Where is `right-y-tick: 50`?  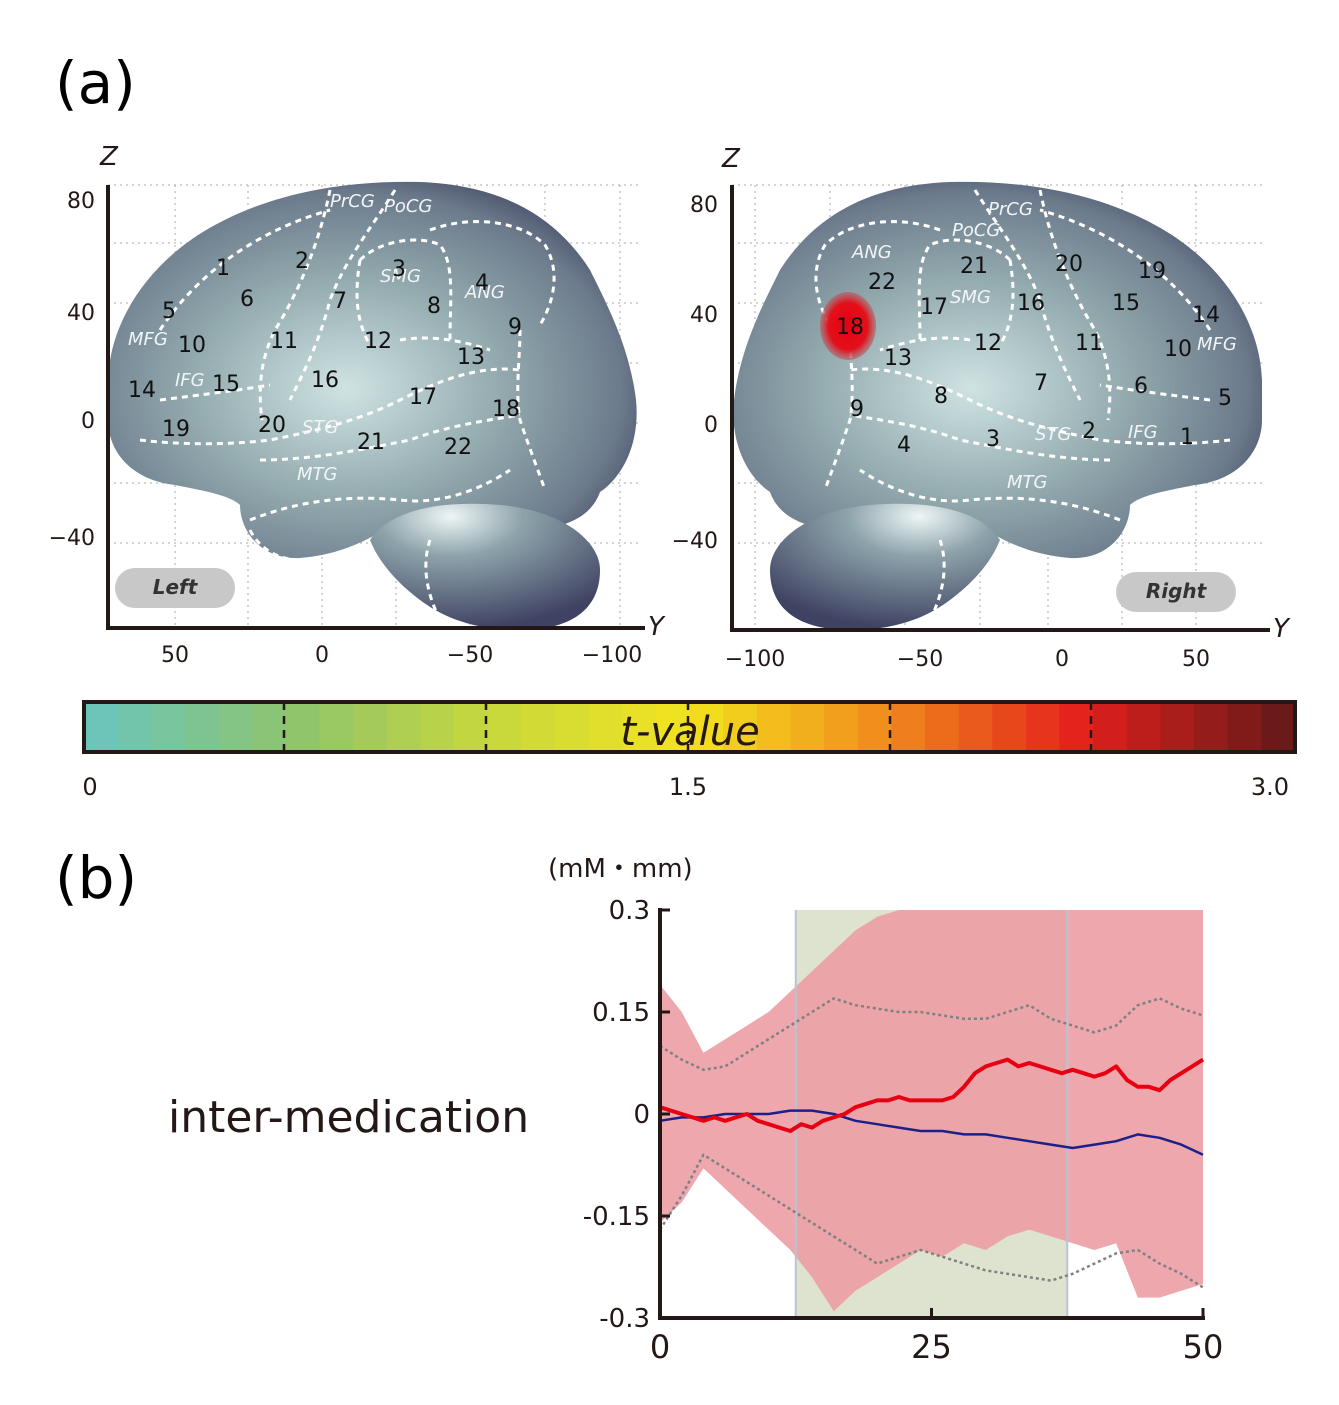
right-y-tick: 50 is located at coordinates (1196, 659).